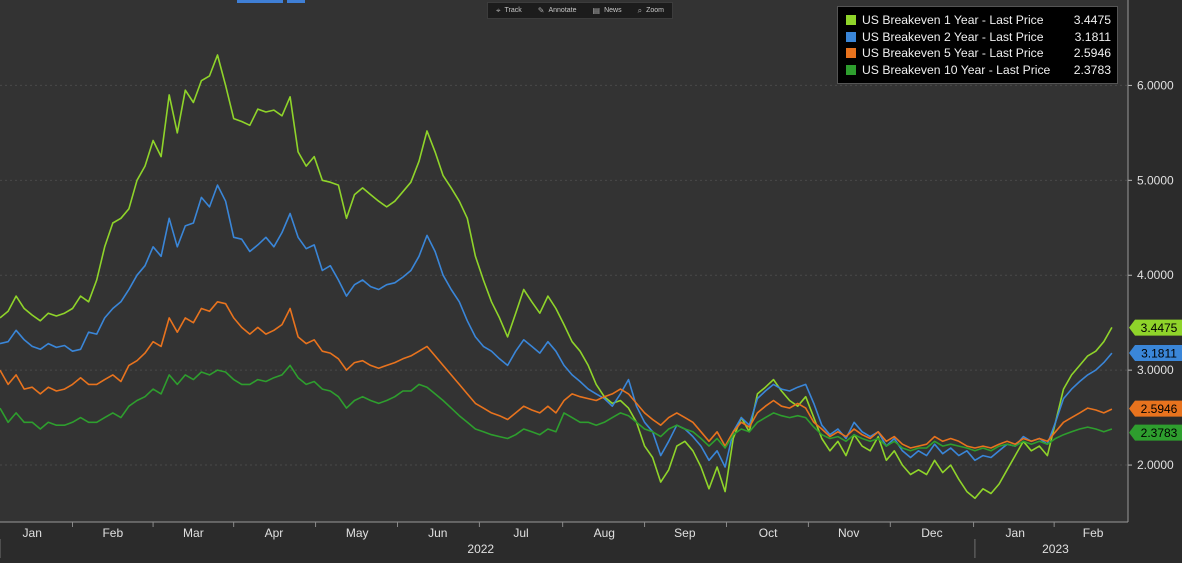  Describe the element at coordinates (437, 533) in the screenshot. I see `x-tick-label: Jun` at that location.